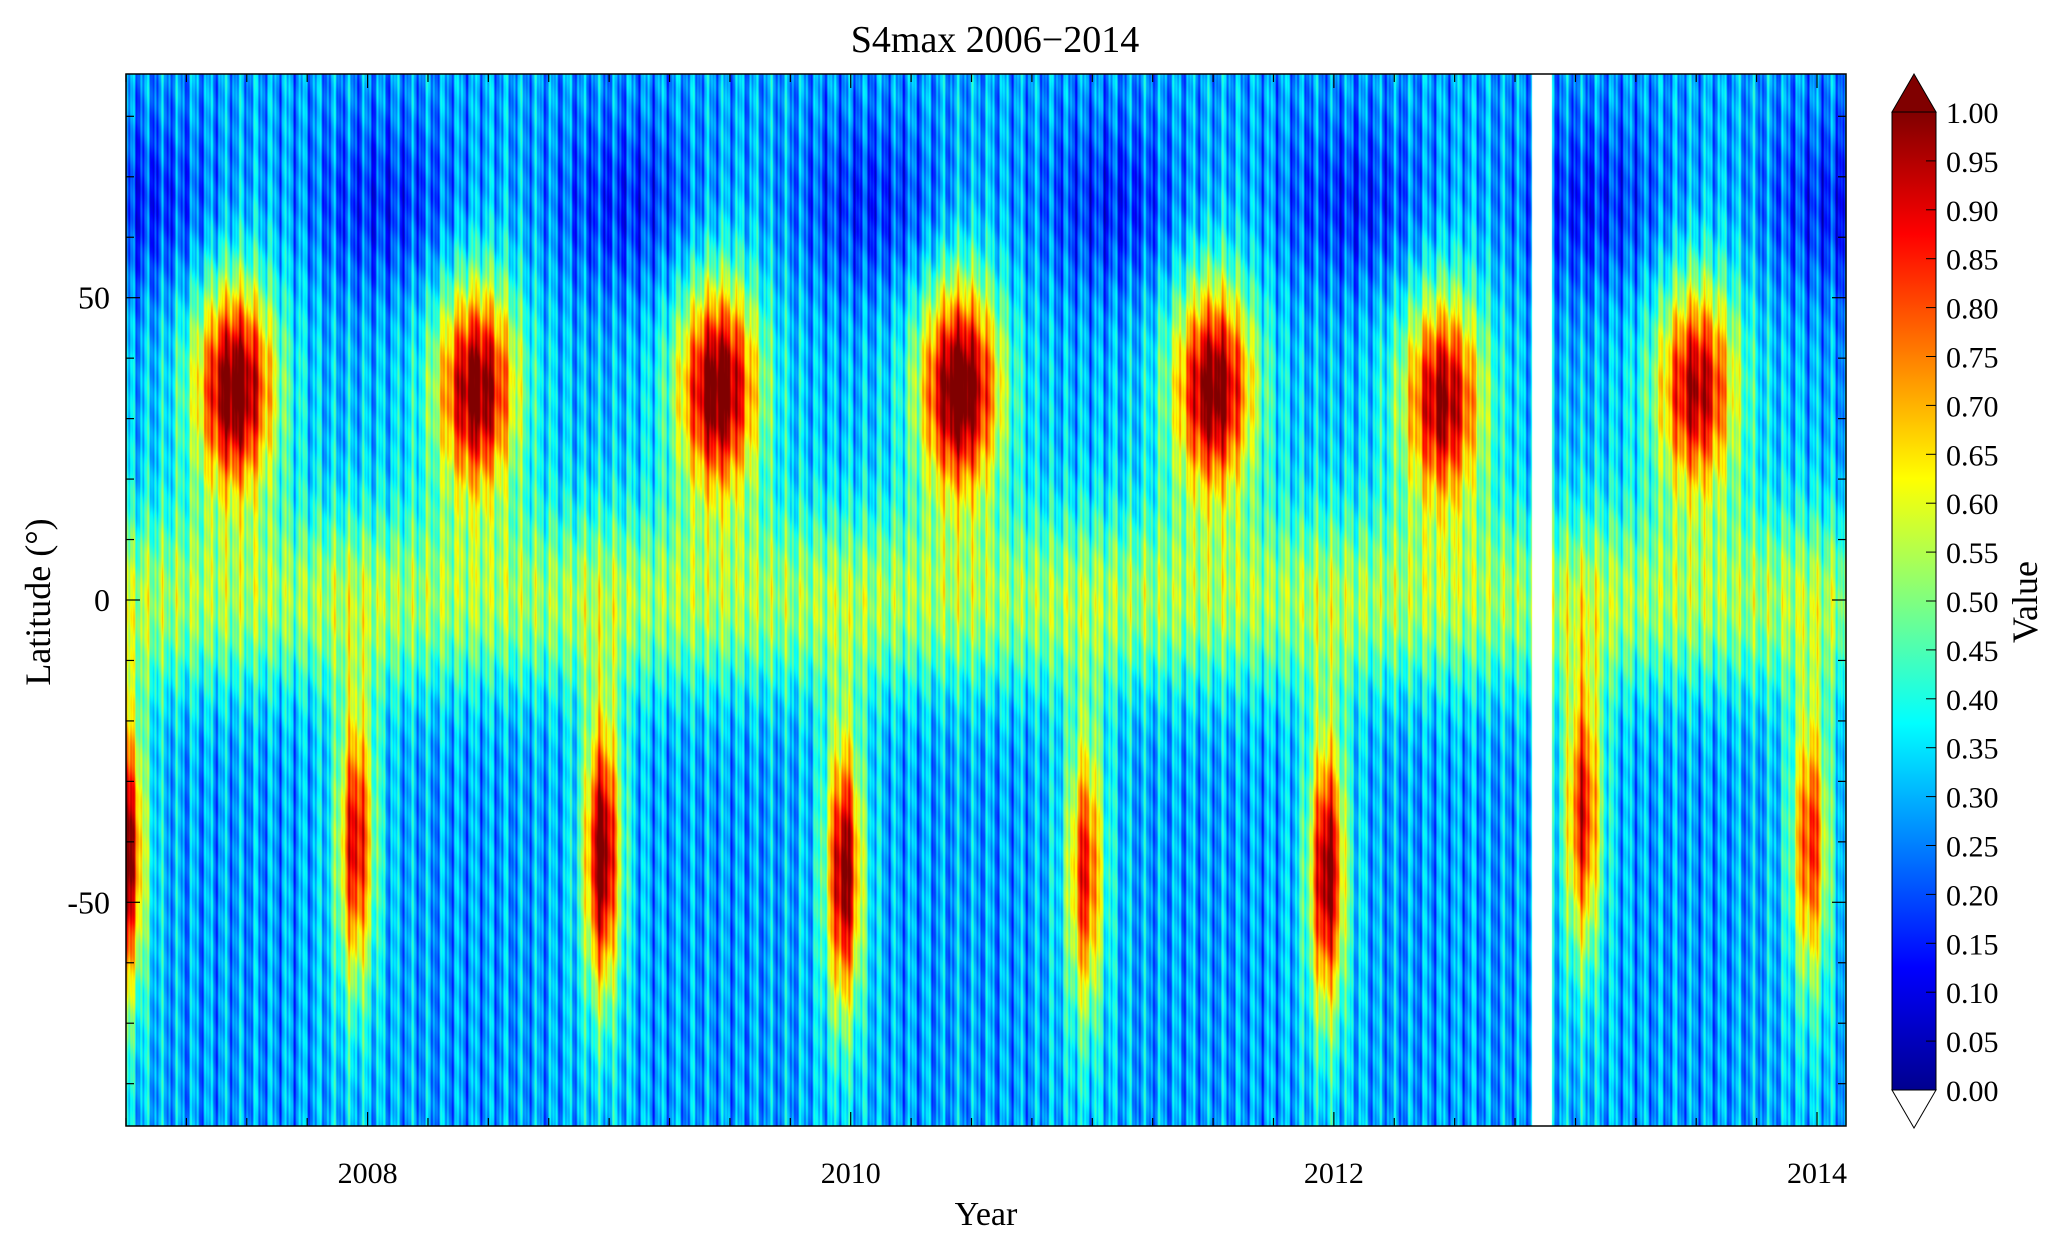 The height and width of the screenshot is (1253, 2067). What do you see at coordinates (1972, 309) in the screenshot?
I see `colorbar-tick-label: 0.80` at bounding box center [1972, 309].